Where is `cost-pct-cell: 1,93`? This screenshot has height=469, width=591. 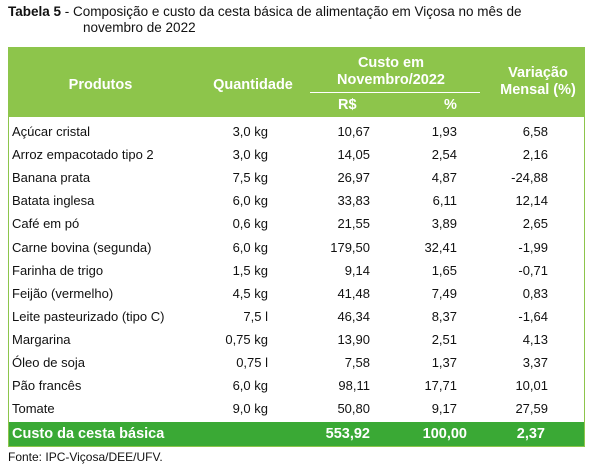
cost-pct-cell: 1,93 is located at coordinates (444, 131).